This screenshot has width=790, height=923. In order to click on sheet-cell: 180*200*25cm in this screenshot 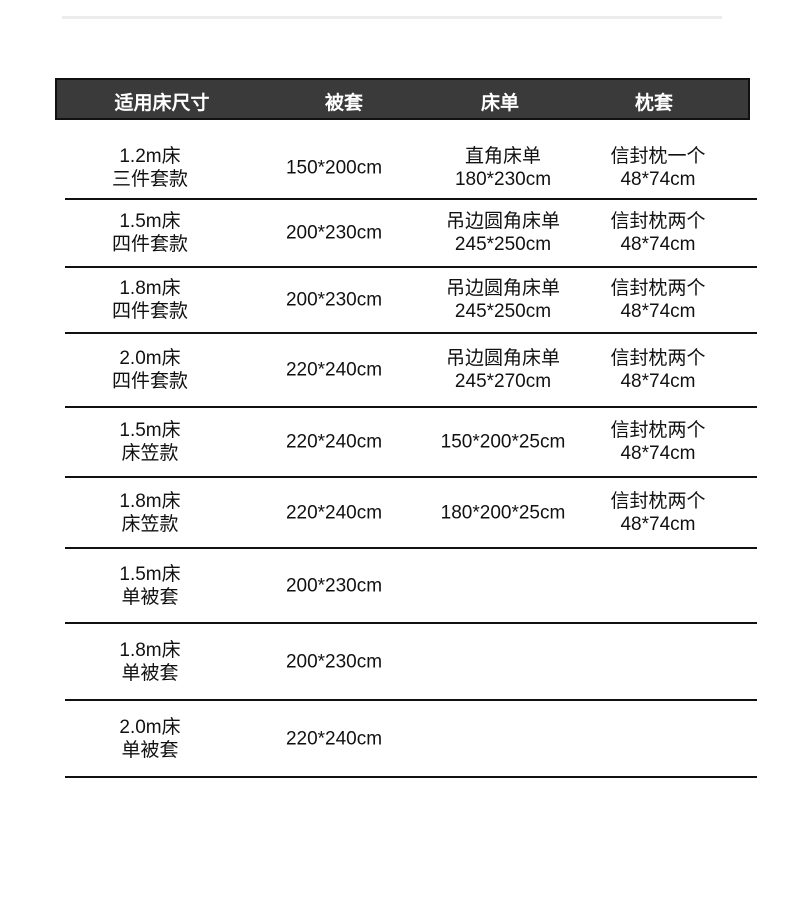, I will do `click(503, 512)`.